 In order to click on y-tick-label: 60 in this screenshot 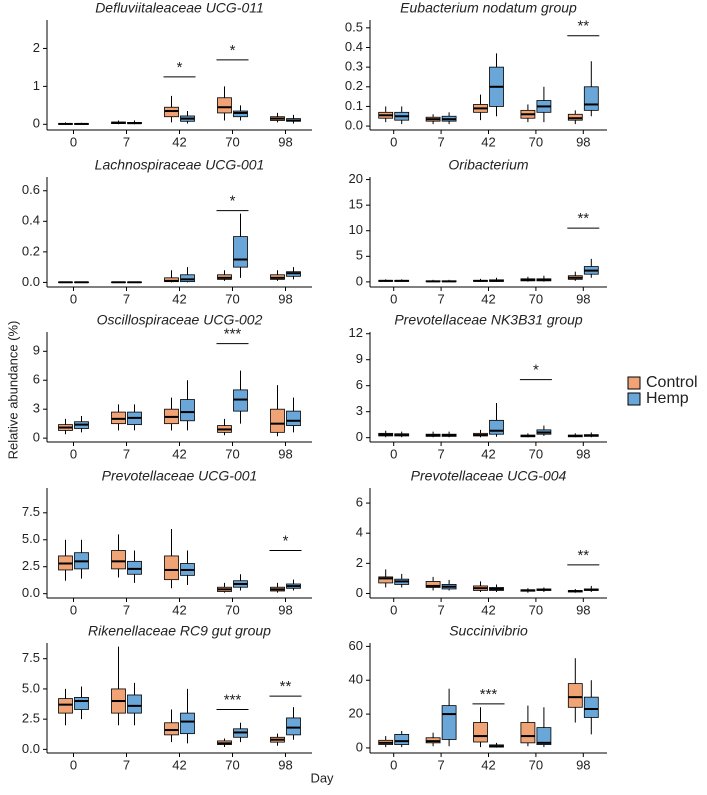, I will do `click(356, 645)`.